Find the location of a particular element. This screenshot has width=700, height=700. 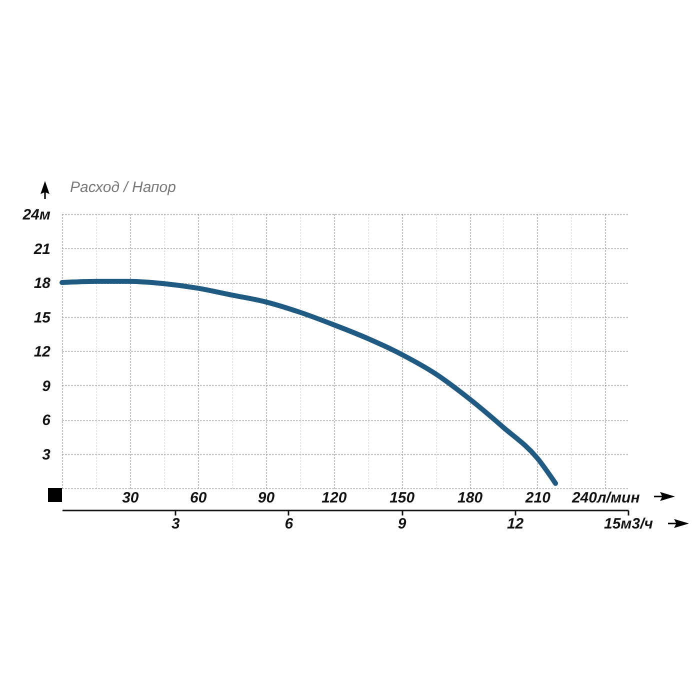

x-tick-label: 180 is located at coordinates (471, 498).